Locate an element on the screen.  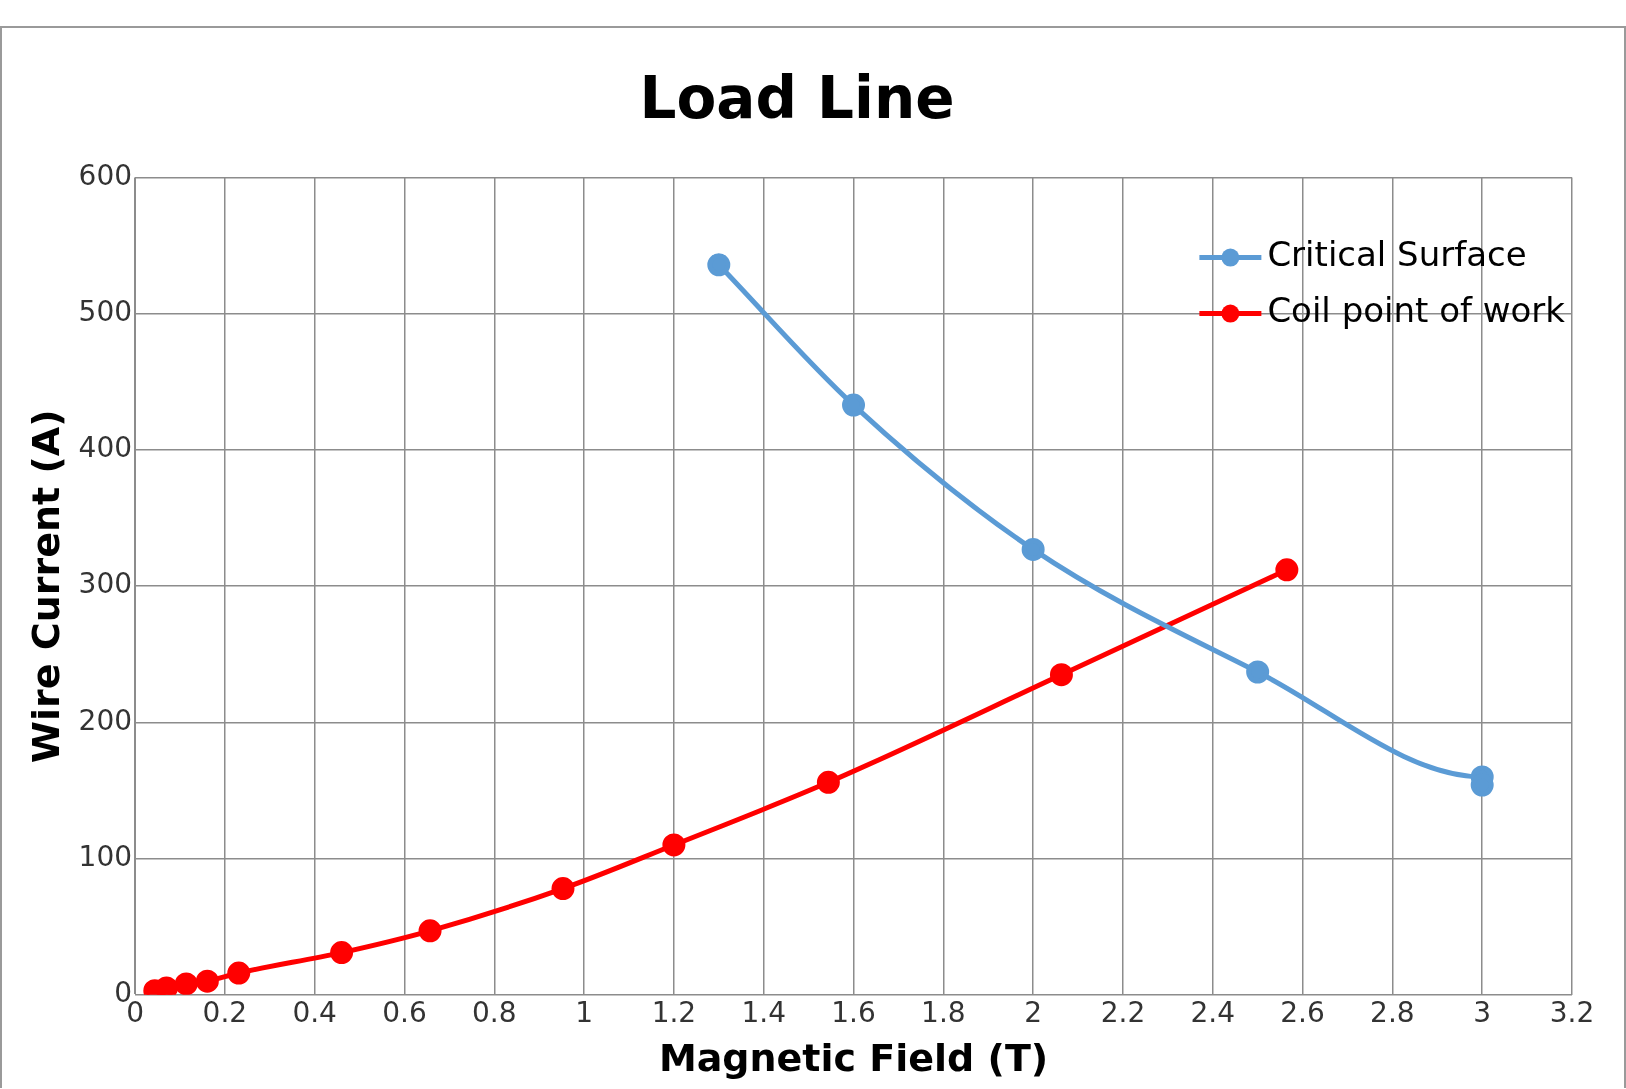
y-tick-label: 300 is located at coordinates (105, 584).